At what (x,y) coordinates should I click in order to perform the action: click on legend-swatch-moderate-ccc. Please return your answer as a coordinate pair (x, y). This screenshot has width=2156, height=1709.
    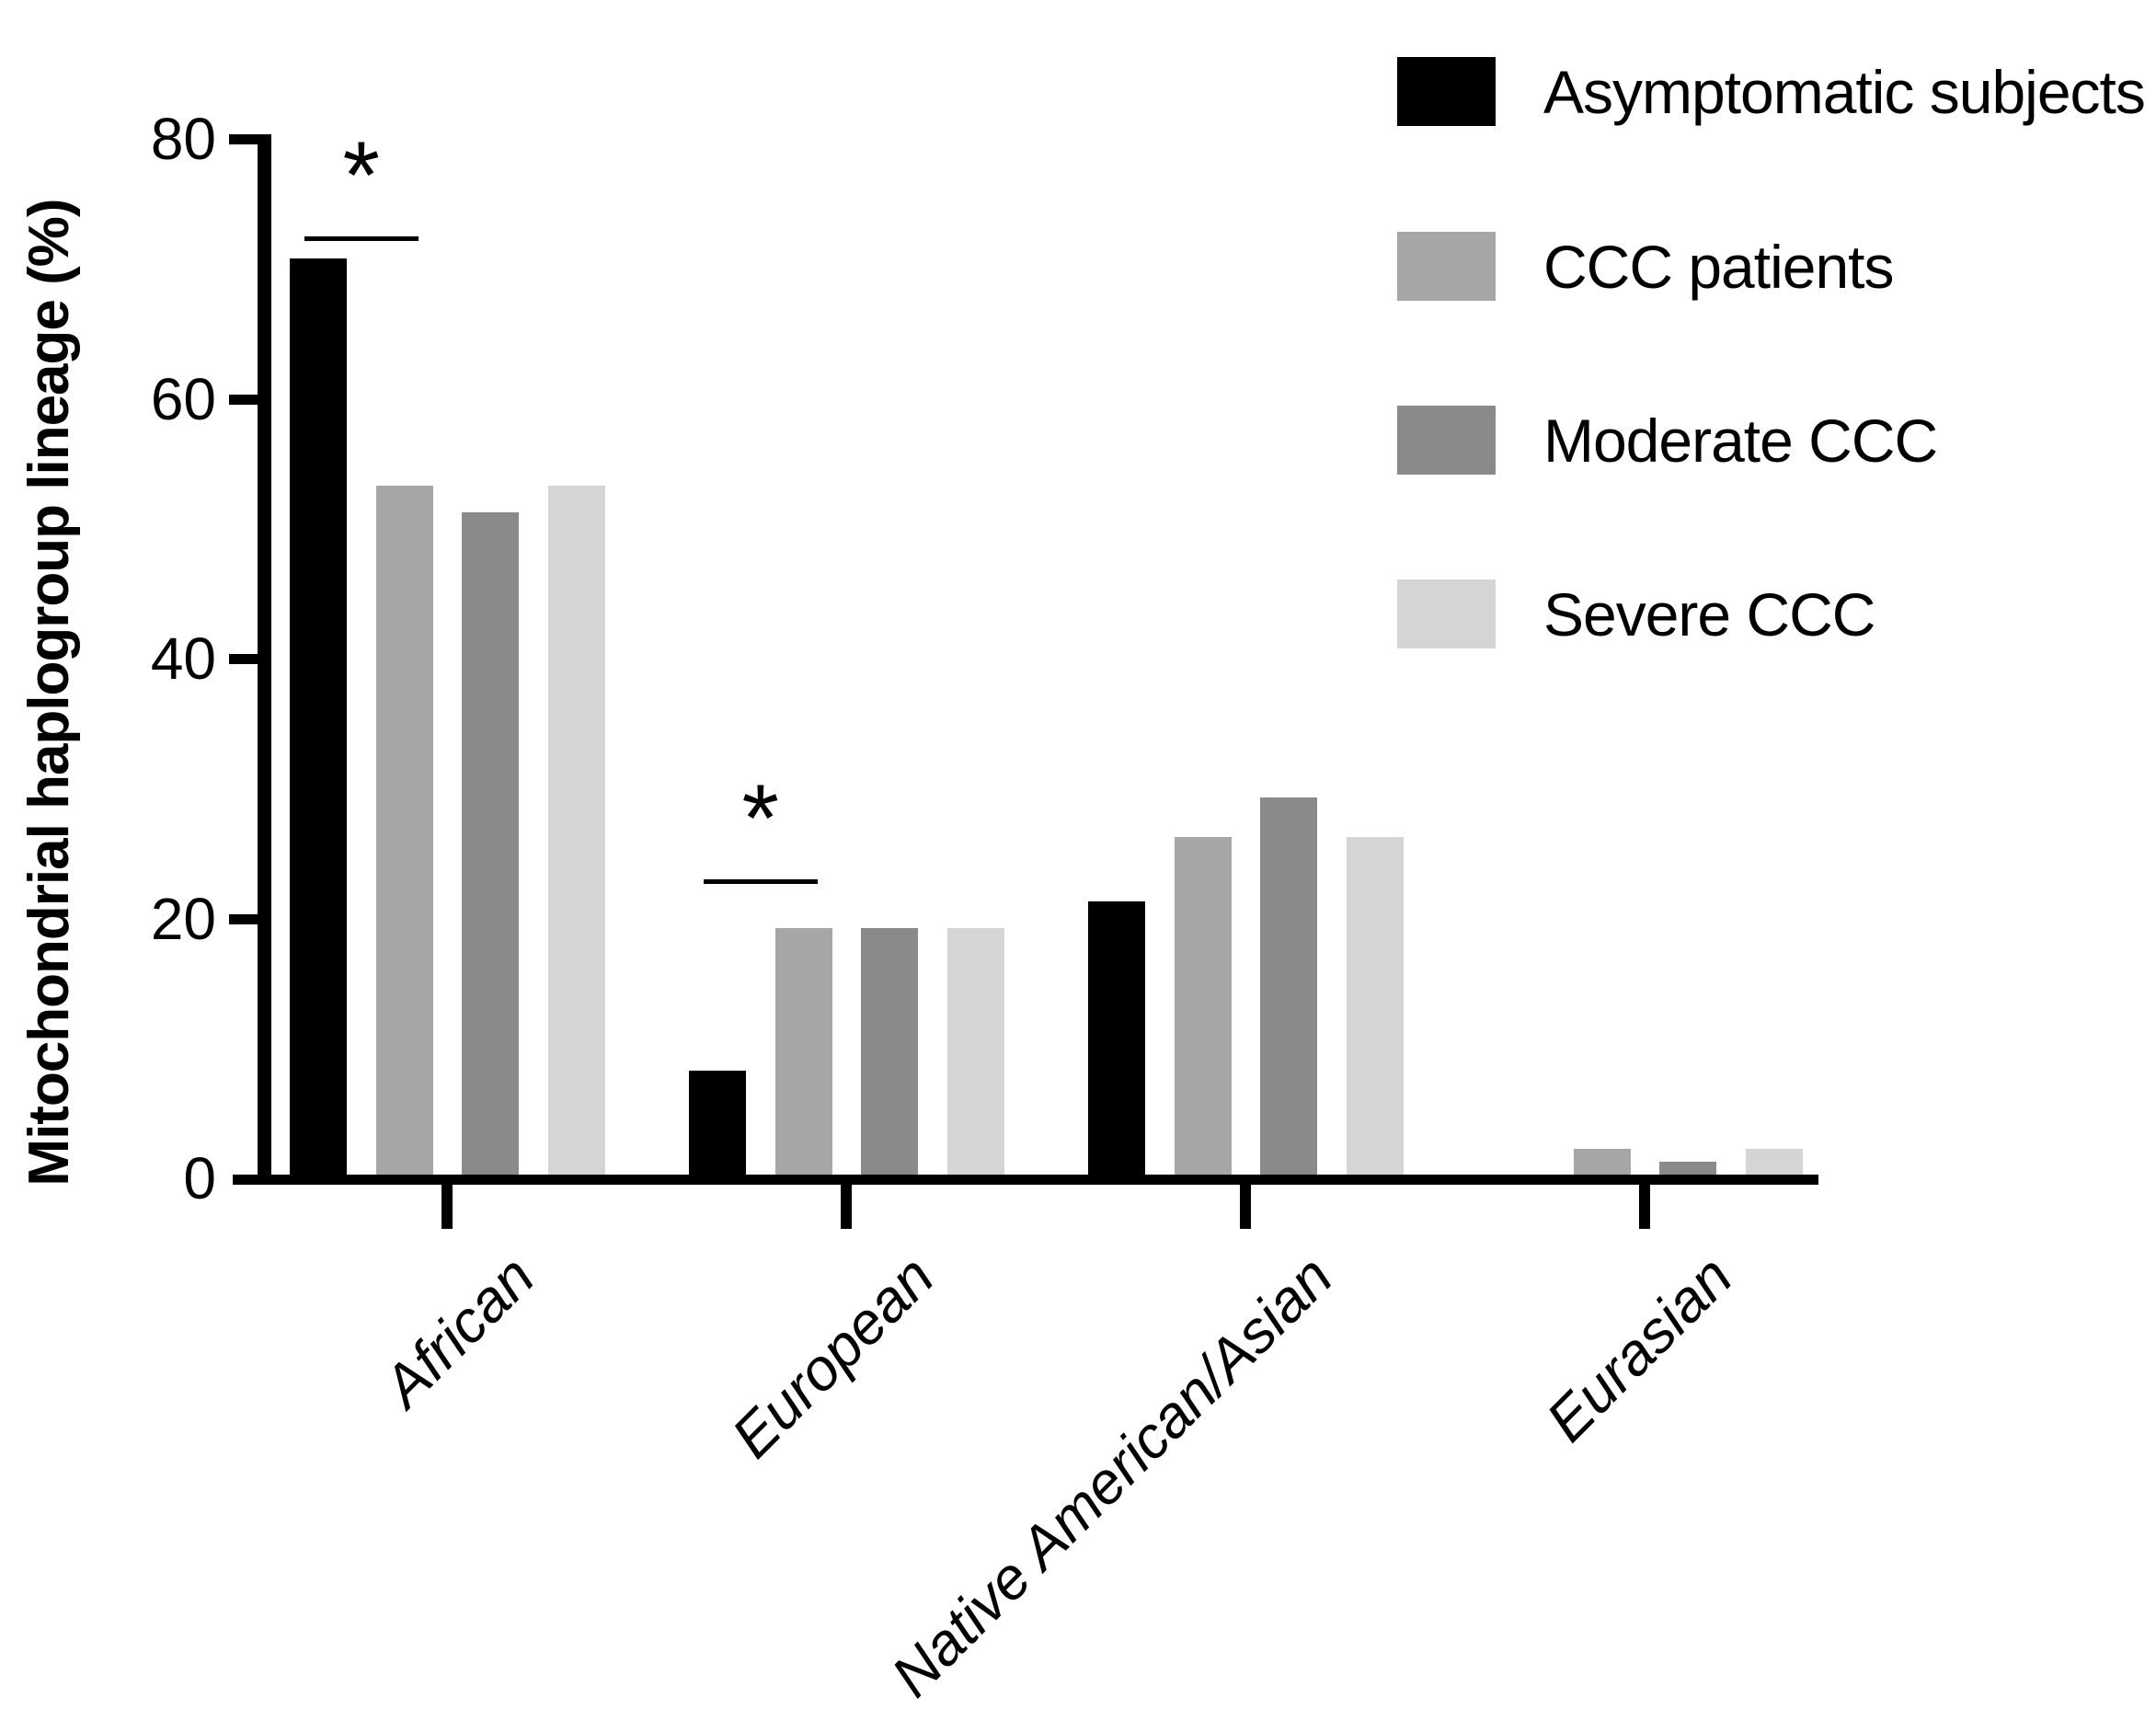
    Looking at the image, I should click on (1447, 440).